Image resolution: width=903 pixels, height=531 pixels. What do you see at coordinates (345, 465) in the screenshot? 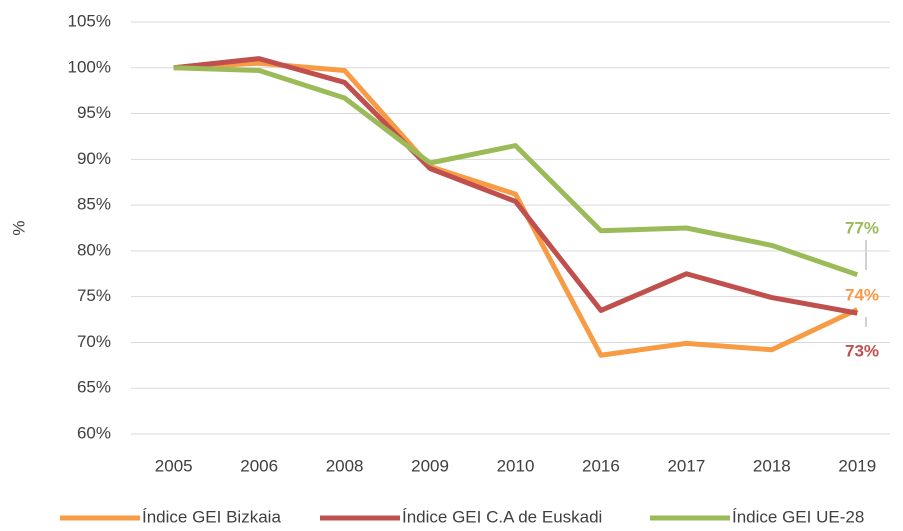
I see `x-tick-label: 2008` at bounding box center [345, 465].